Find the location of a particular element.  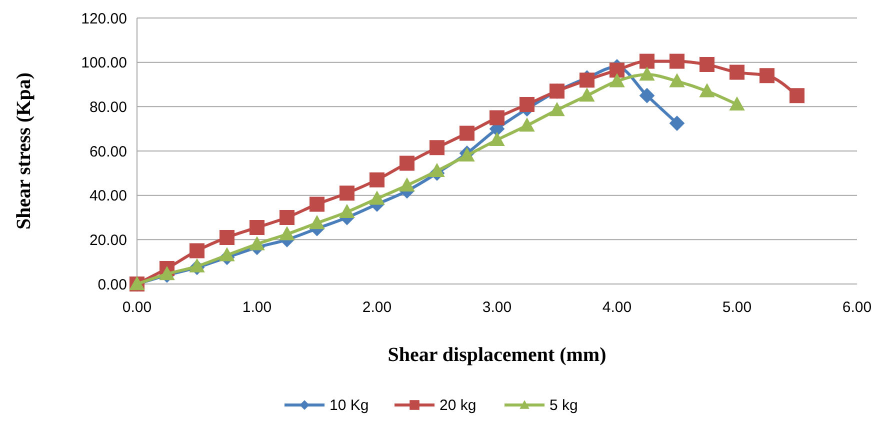

x-axis-title: Shear displacement (mm) is located at coordinates (497, 355).